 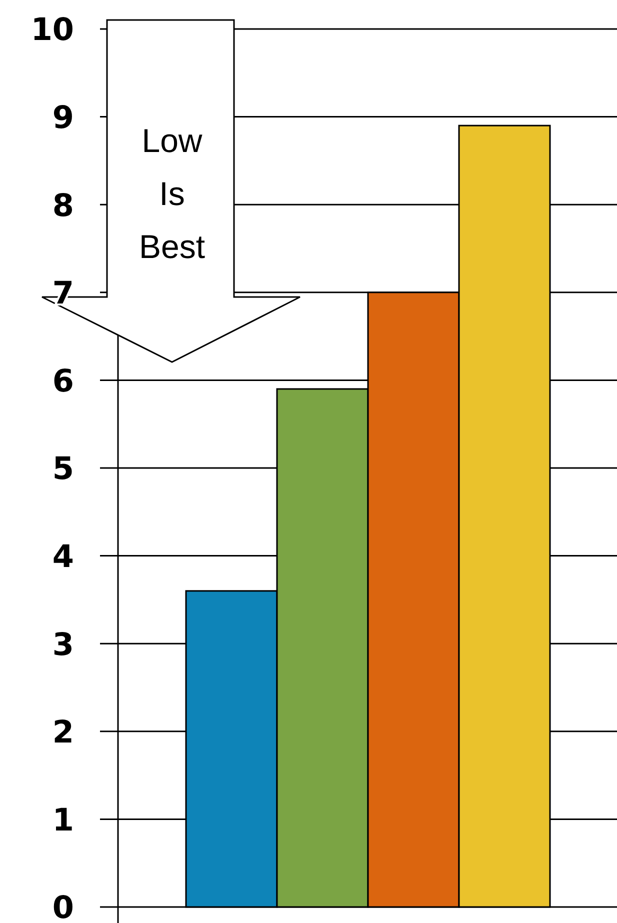 I want to click on y-tick-label: 6, so click(x=63, y=381).